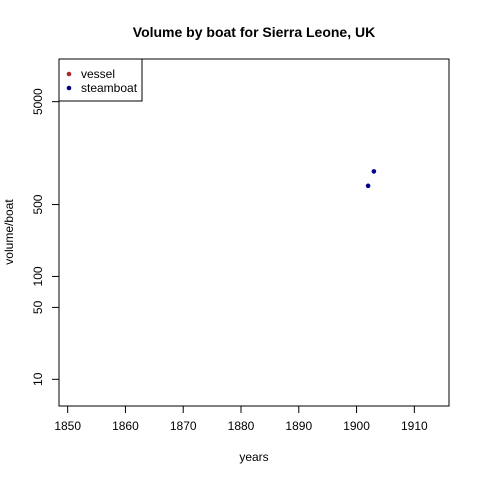  What do you see at coordinates (414, 426) in the screenshot?
I see `x-tick-label: 1910` at bounding box center [414, 426].